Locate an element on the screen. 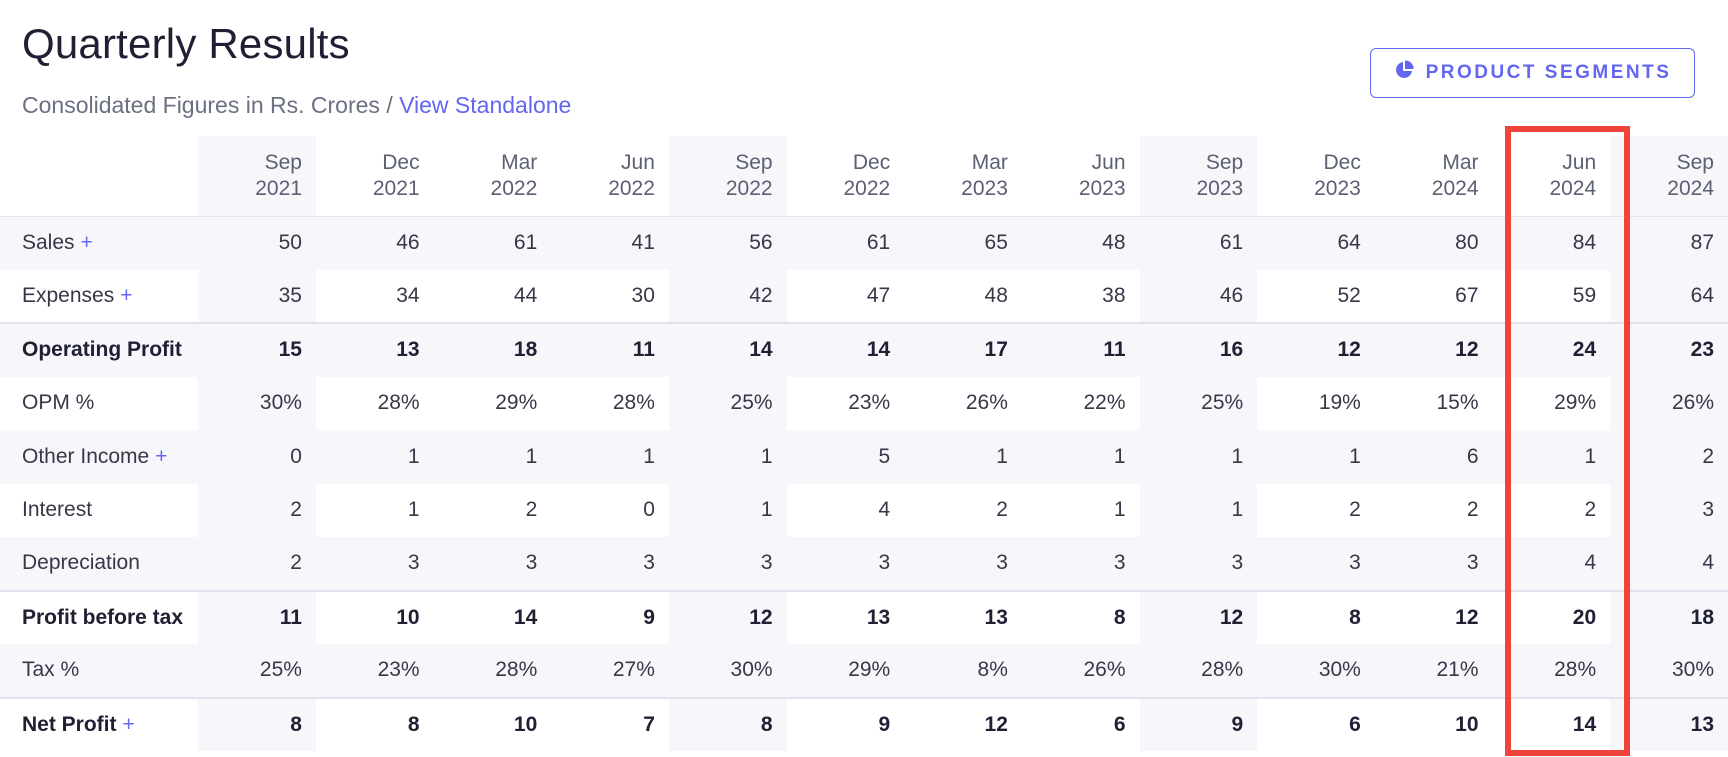  column-header: Mar 2023 is located at coordinates (963, 176).